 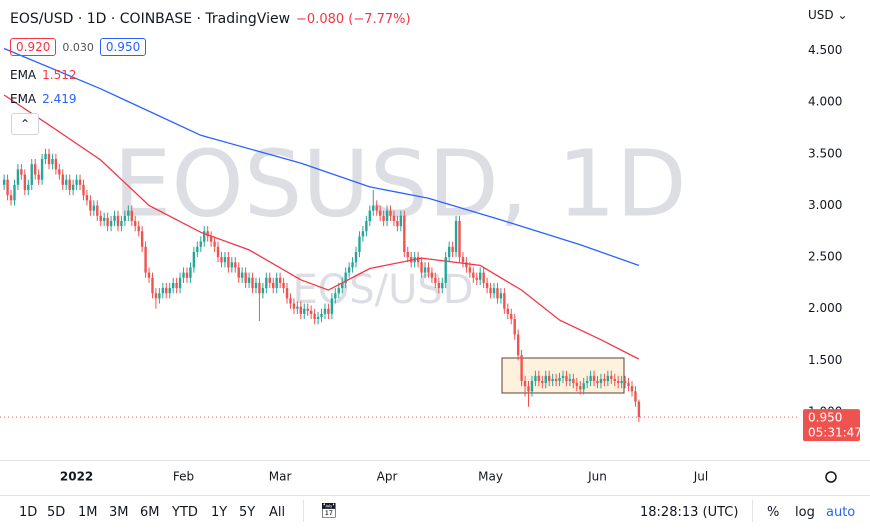 What do you see at coordinates (150, 512) in the screenshot?
I see `range-button: 6M` at bounding box center [150, 512].